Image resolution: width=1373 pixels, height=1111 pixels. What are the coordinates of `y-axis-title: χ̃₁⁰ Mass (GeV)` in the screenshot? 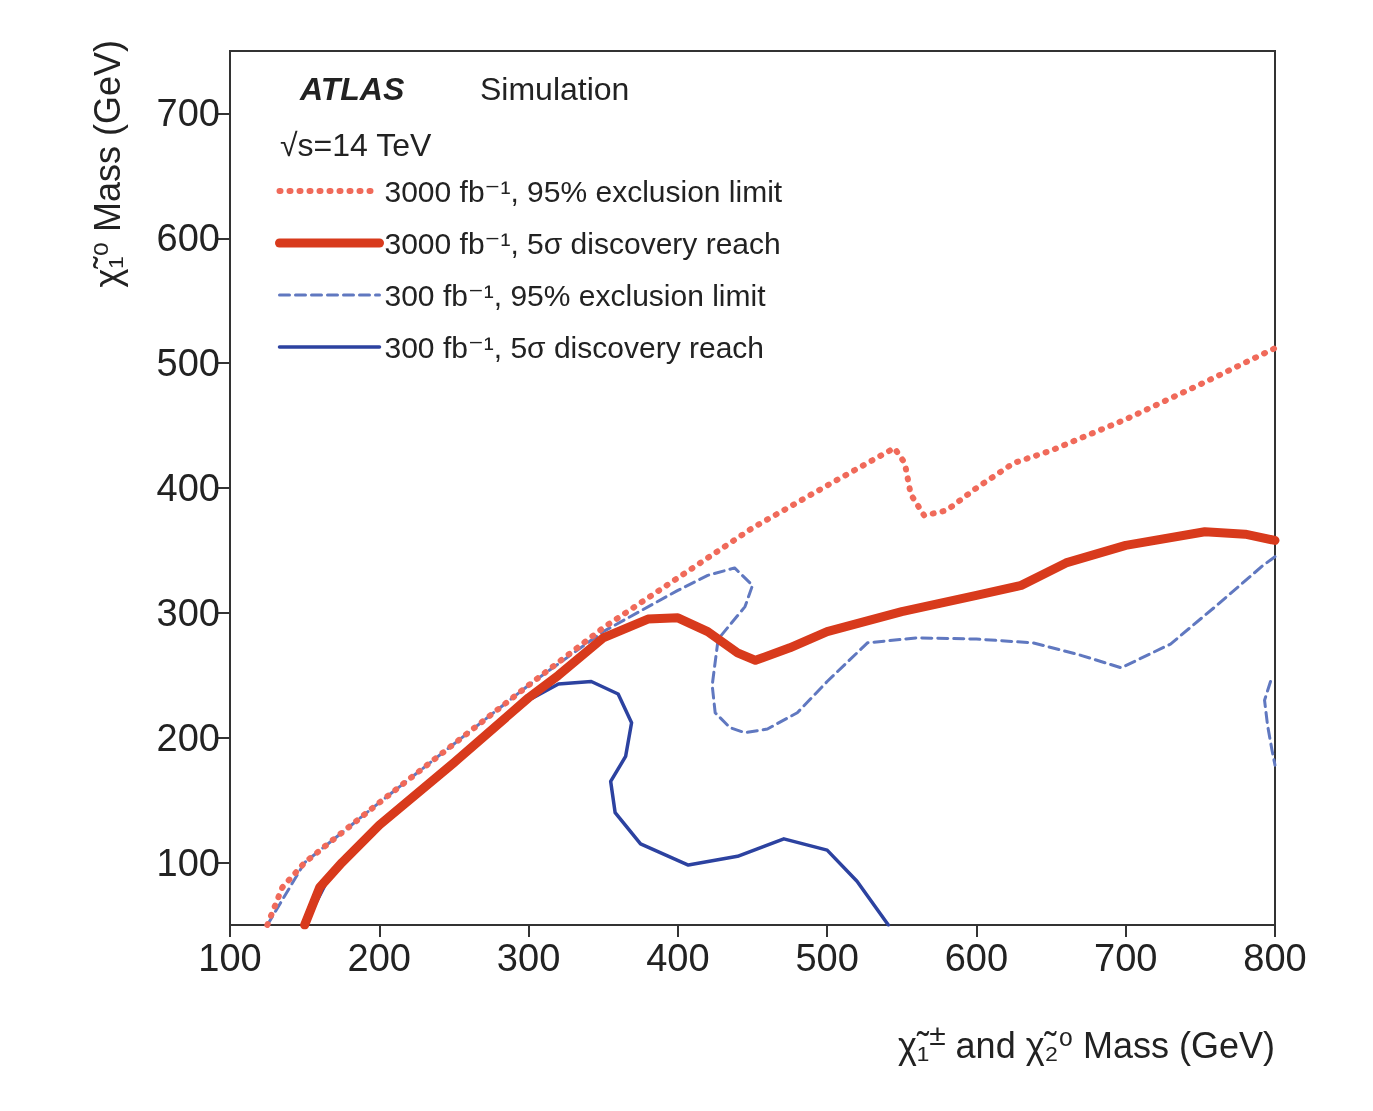 It's located at (107, 164).